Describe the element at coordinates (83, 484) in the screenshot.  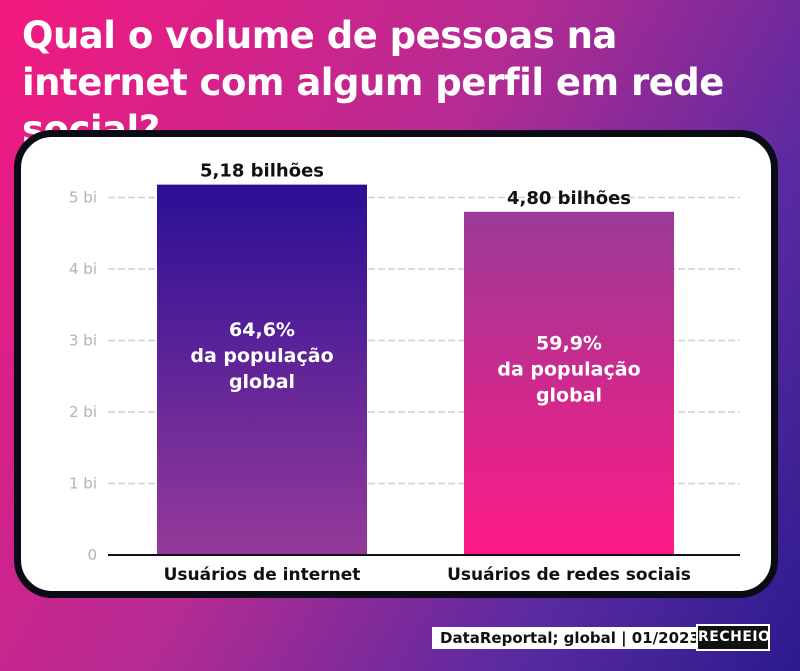
I see `y-tick-label: 1 bi` at that location.